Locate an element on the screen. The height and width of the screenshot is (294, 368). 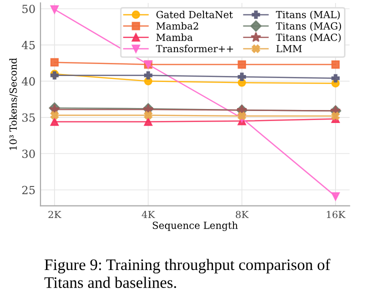
y-tick-label: 40 is located at coordinates (28, 81).